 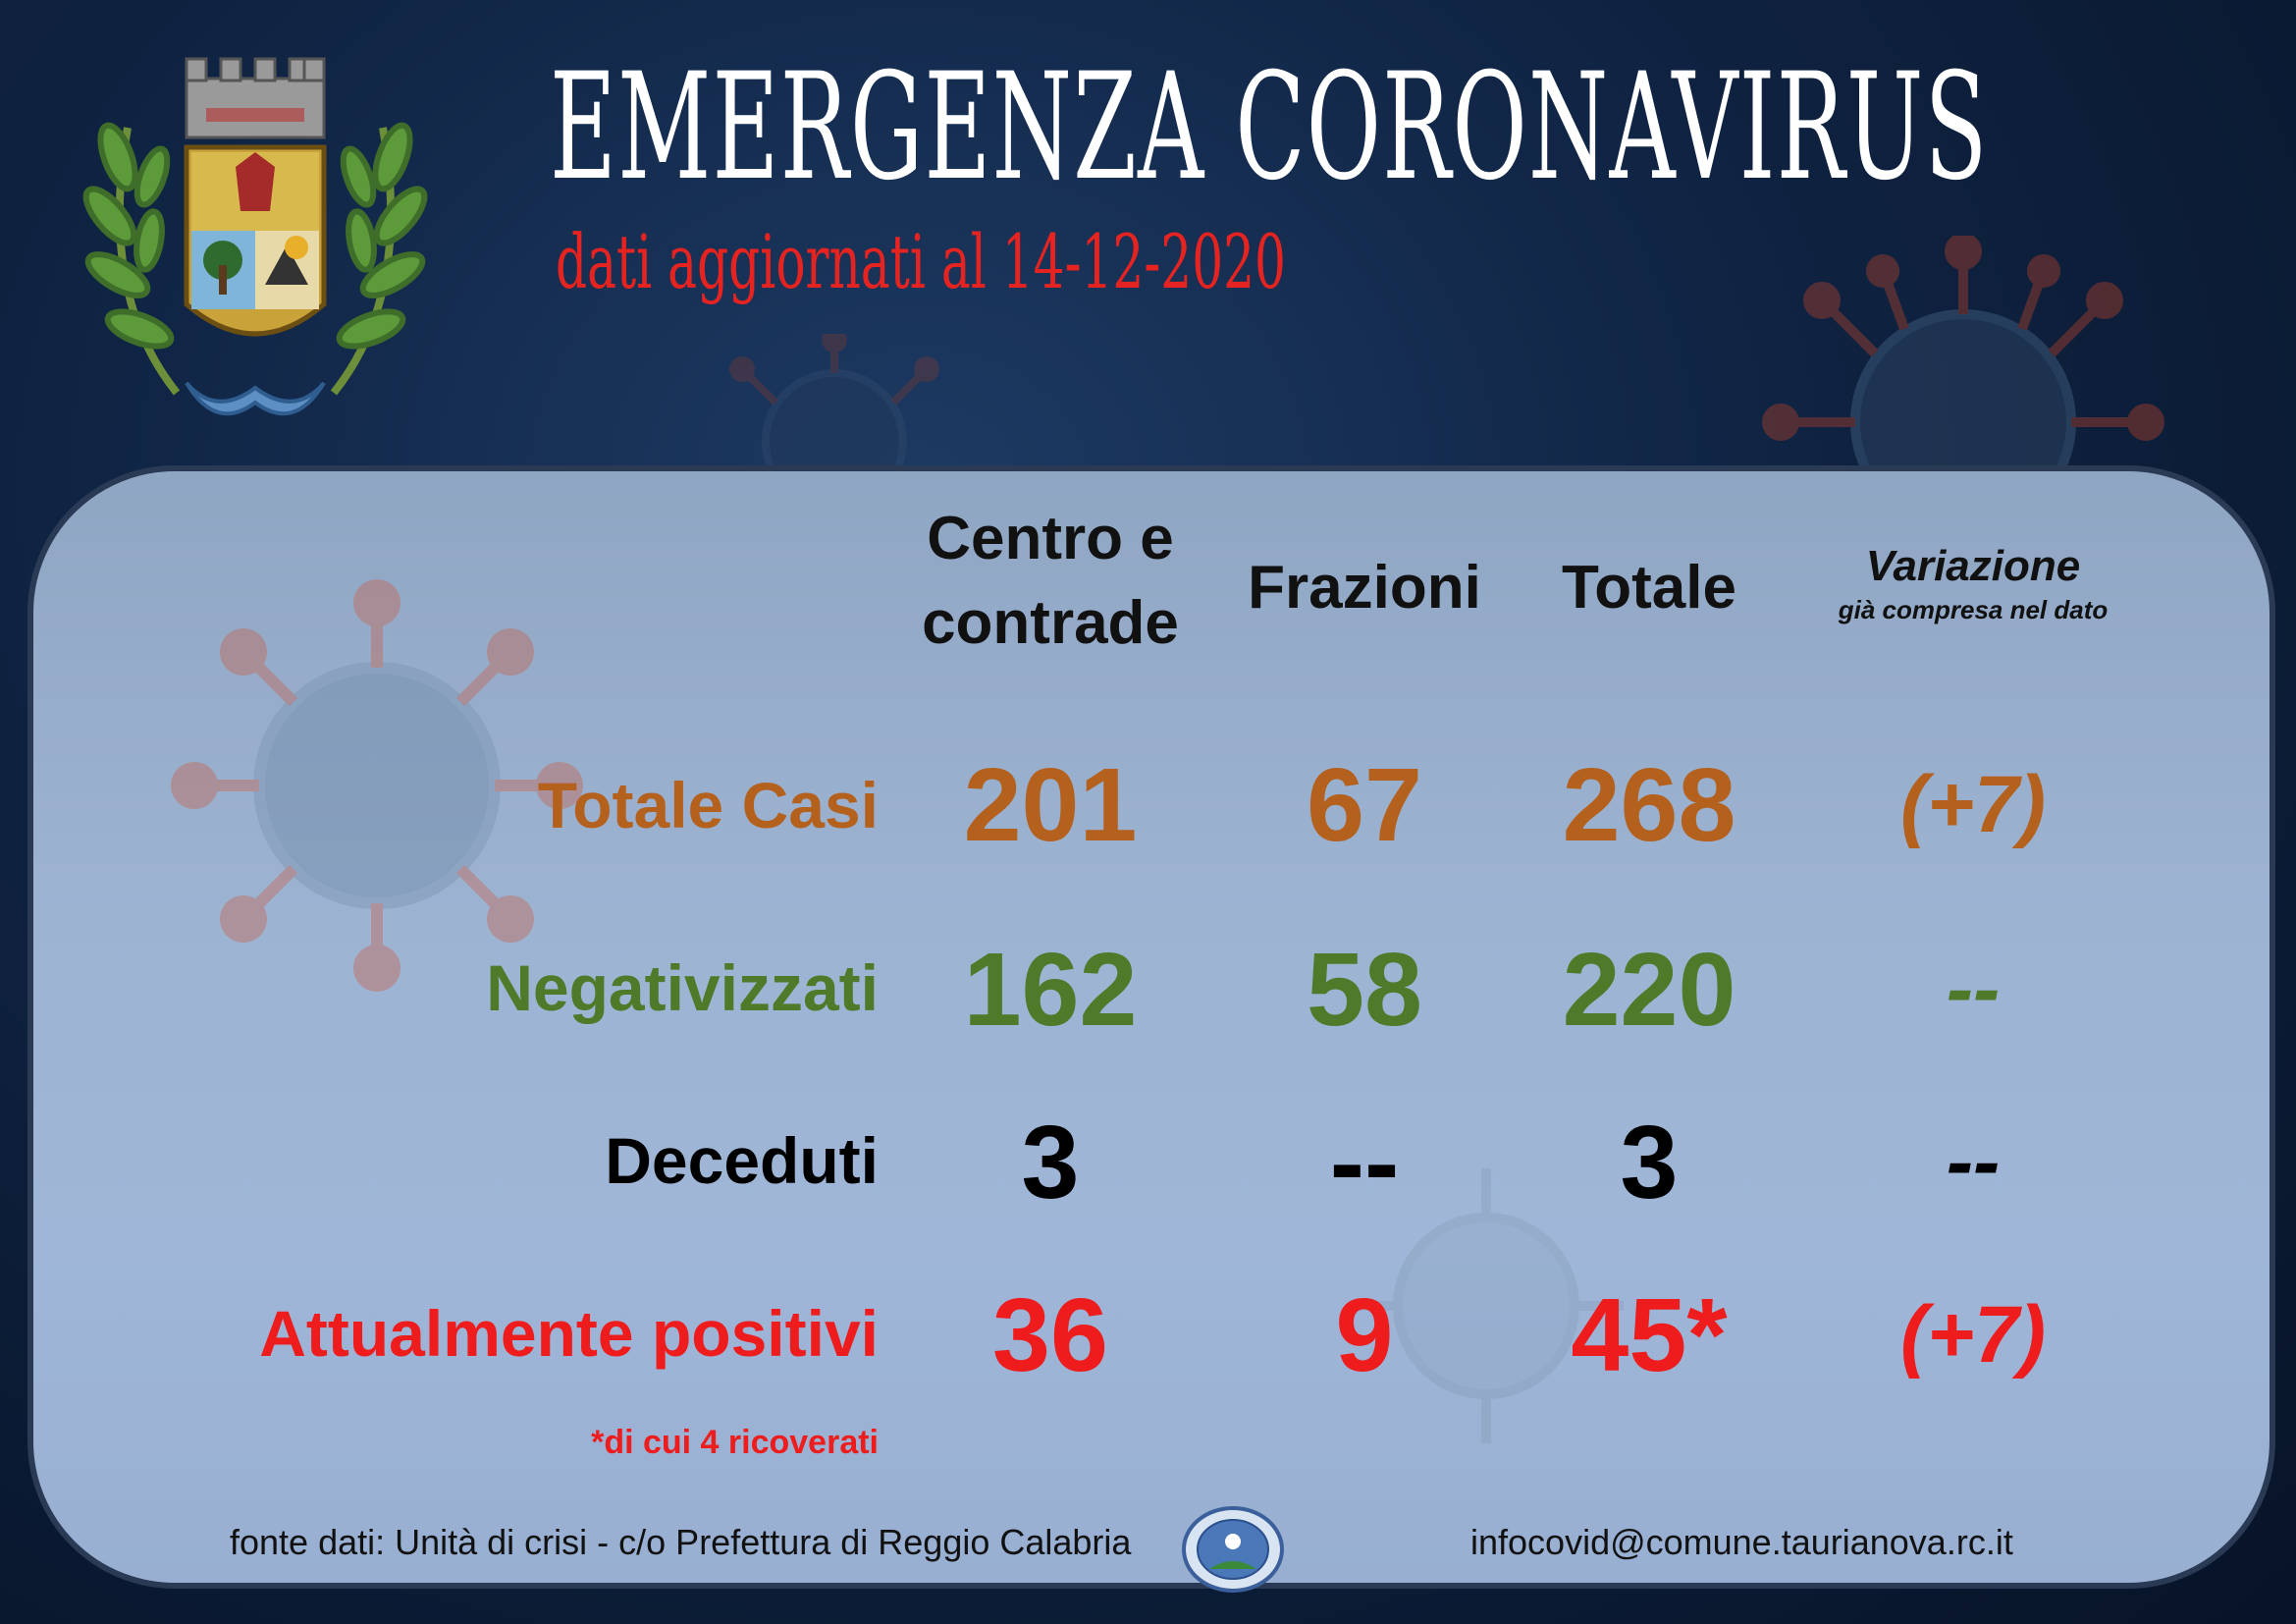 What do you see at coordinates (1649, 1162) in the screenshot?
I see `cell-deceduti-totale: 3` at bounding box center [1649, 1162].